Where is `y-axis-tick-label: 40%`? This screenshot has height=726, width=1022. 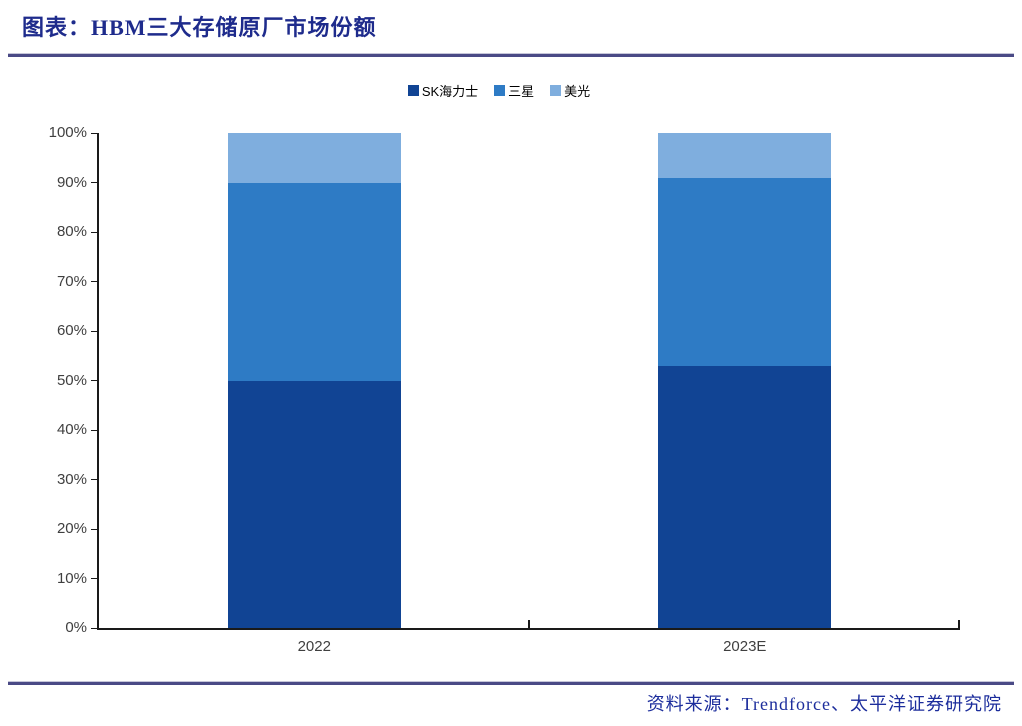 y-axis-tick-label: 40% is located at coordinates (71, 429).